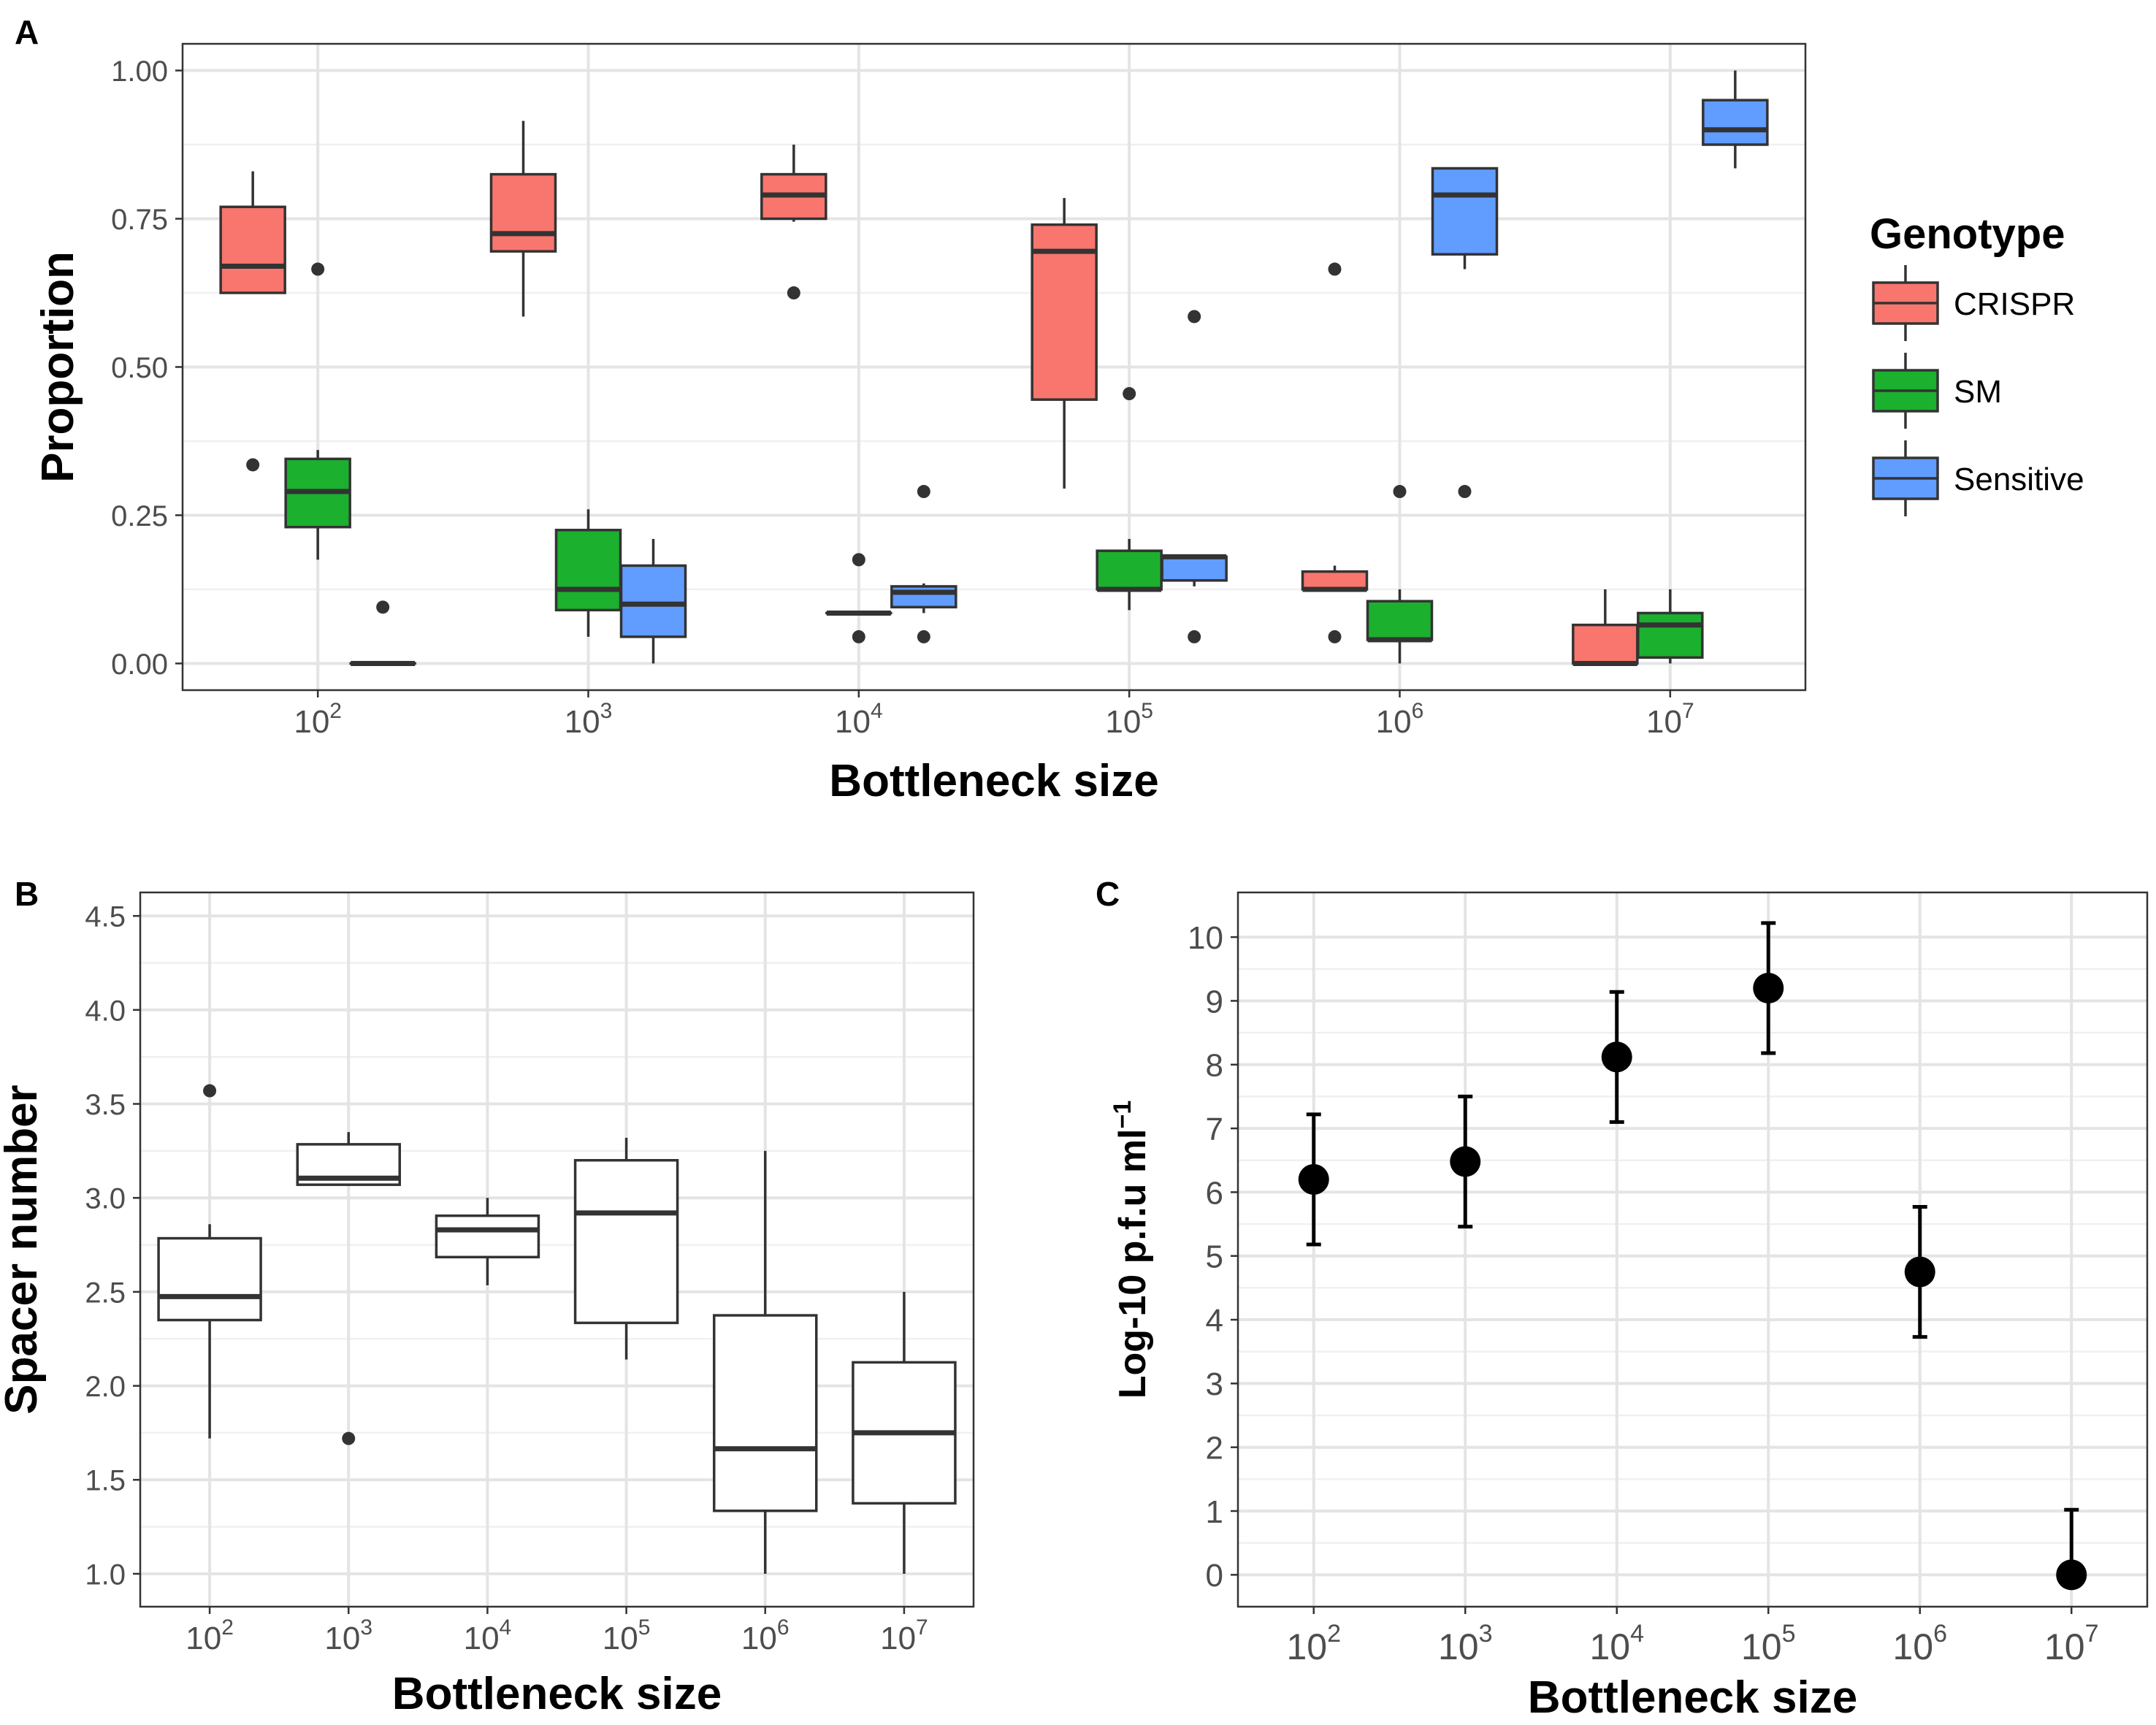  I want to click on y-tick-label: 1.00, so click(140, 72).